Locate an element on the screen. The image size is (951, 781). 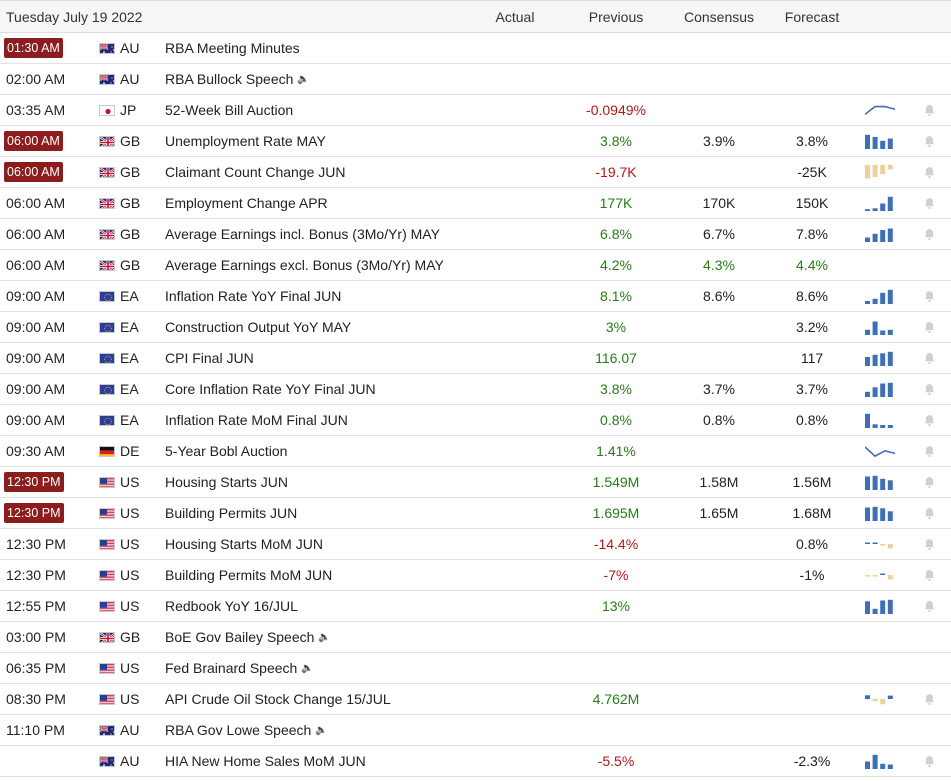
event-name-link: Inflation Rate YoY Final JUN is located at coordinates (253, 296).